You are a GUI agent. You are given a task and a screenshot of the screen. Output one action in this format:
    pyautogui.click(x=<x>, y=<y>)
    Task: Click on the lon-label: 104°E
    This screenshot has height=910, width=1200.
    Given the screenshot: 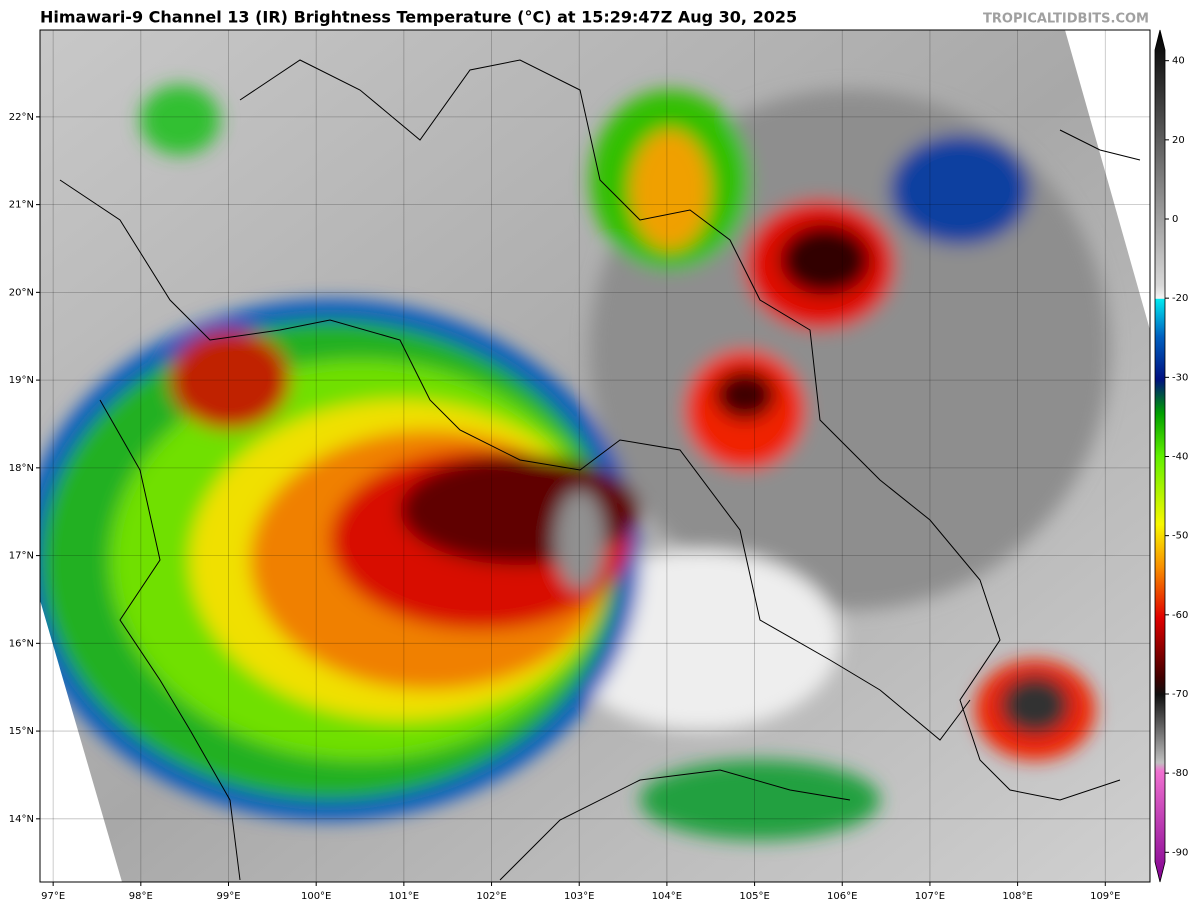 What is the action you would take?
    pyautogui.click(x=667, y=896)
    